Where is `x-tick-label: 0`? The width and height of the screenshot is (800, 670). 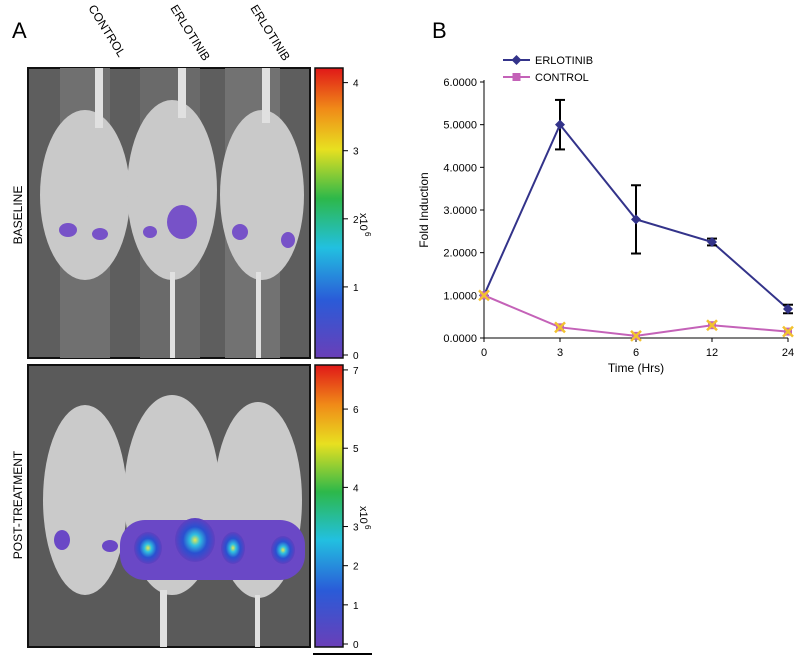
x-tick-label: 0 is located at coordinates (484, 353).